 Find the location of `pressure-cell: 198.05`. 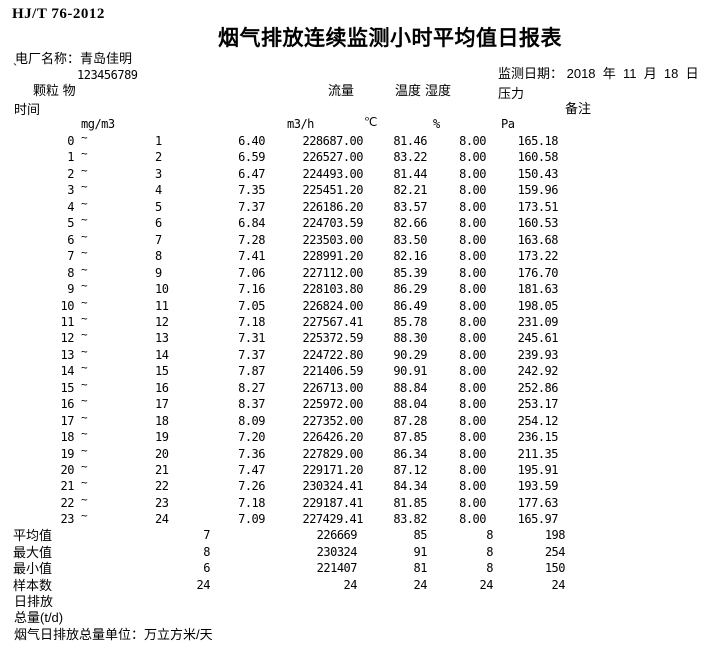

pressure-cell: 198.05 is located at coordinates (538, 306).